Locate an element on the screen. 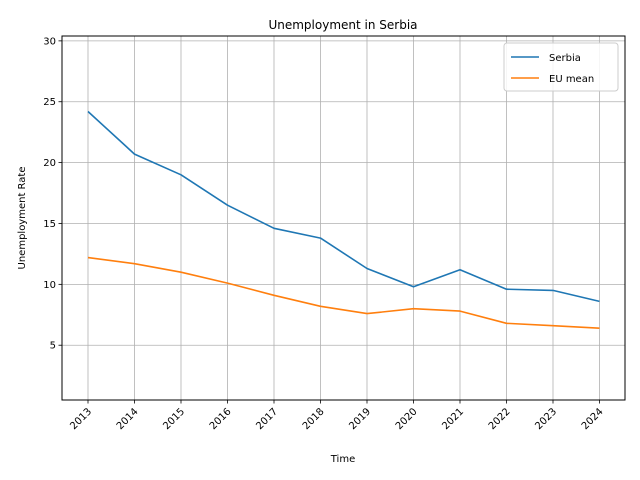  legend-label-serbia: Serbia is located at coordinates (565, 58).